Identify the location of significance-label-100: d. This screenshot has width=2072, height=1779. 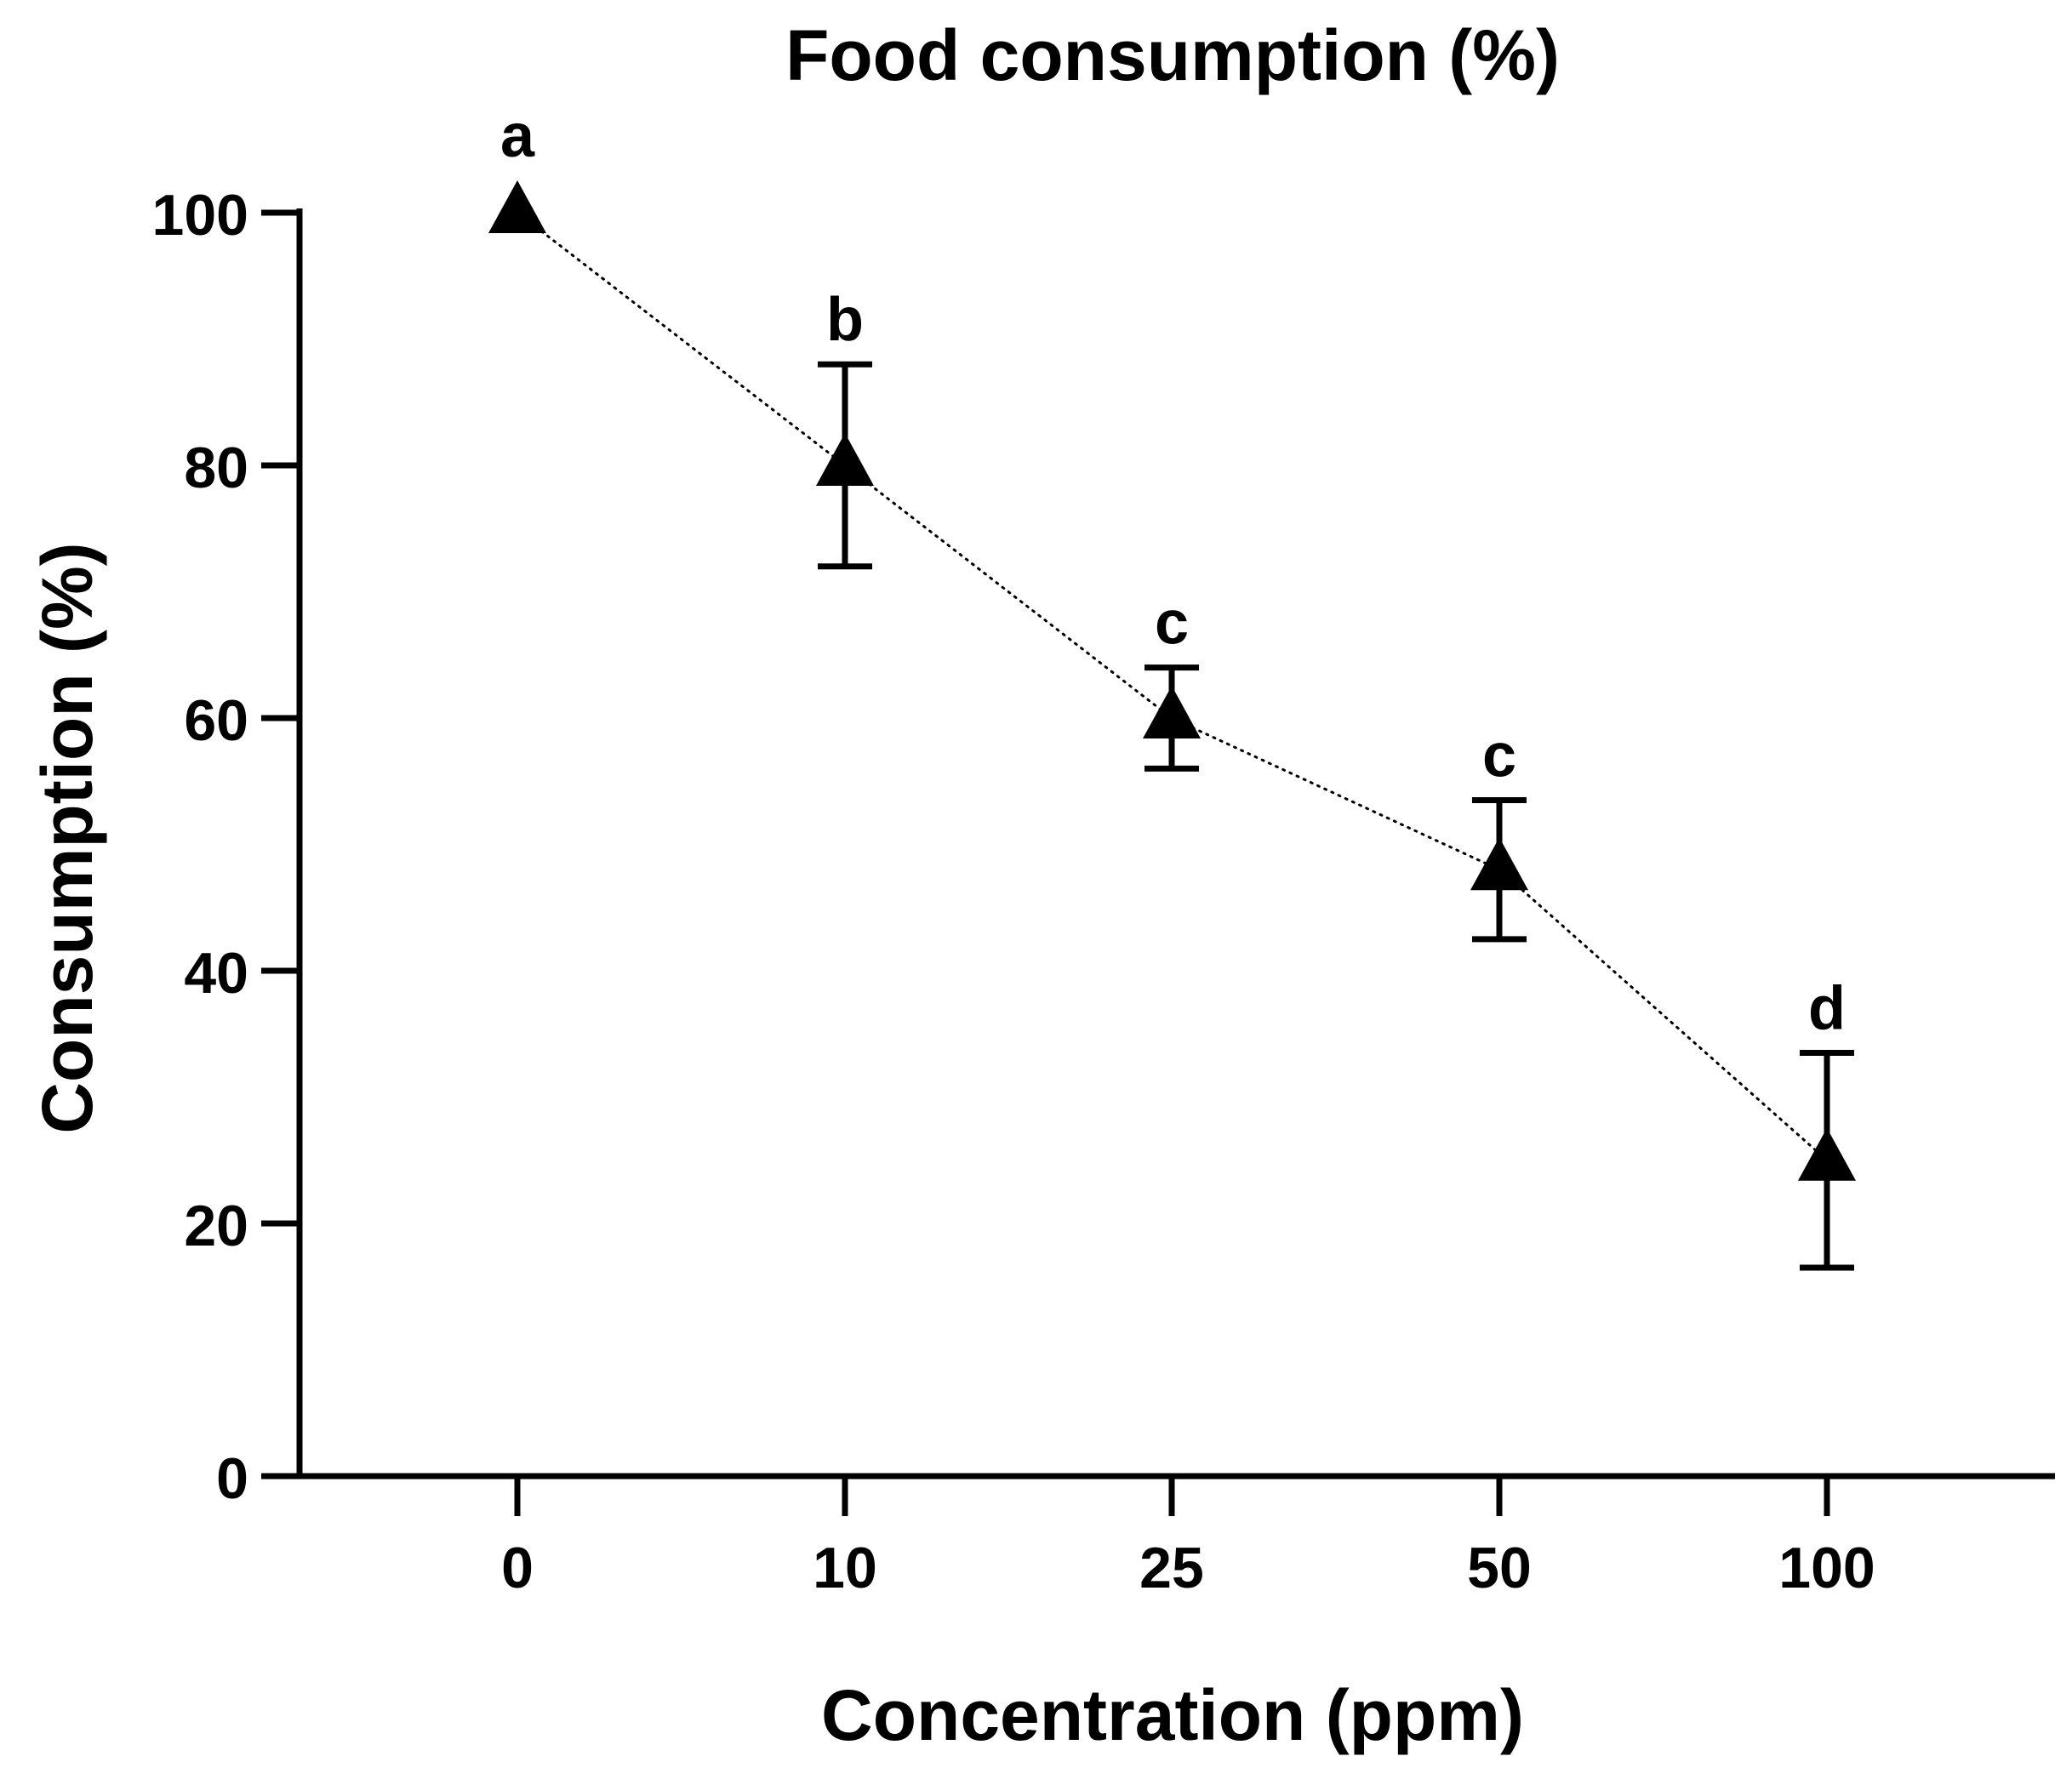
(1827, 1009).